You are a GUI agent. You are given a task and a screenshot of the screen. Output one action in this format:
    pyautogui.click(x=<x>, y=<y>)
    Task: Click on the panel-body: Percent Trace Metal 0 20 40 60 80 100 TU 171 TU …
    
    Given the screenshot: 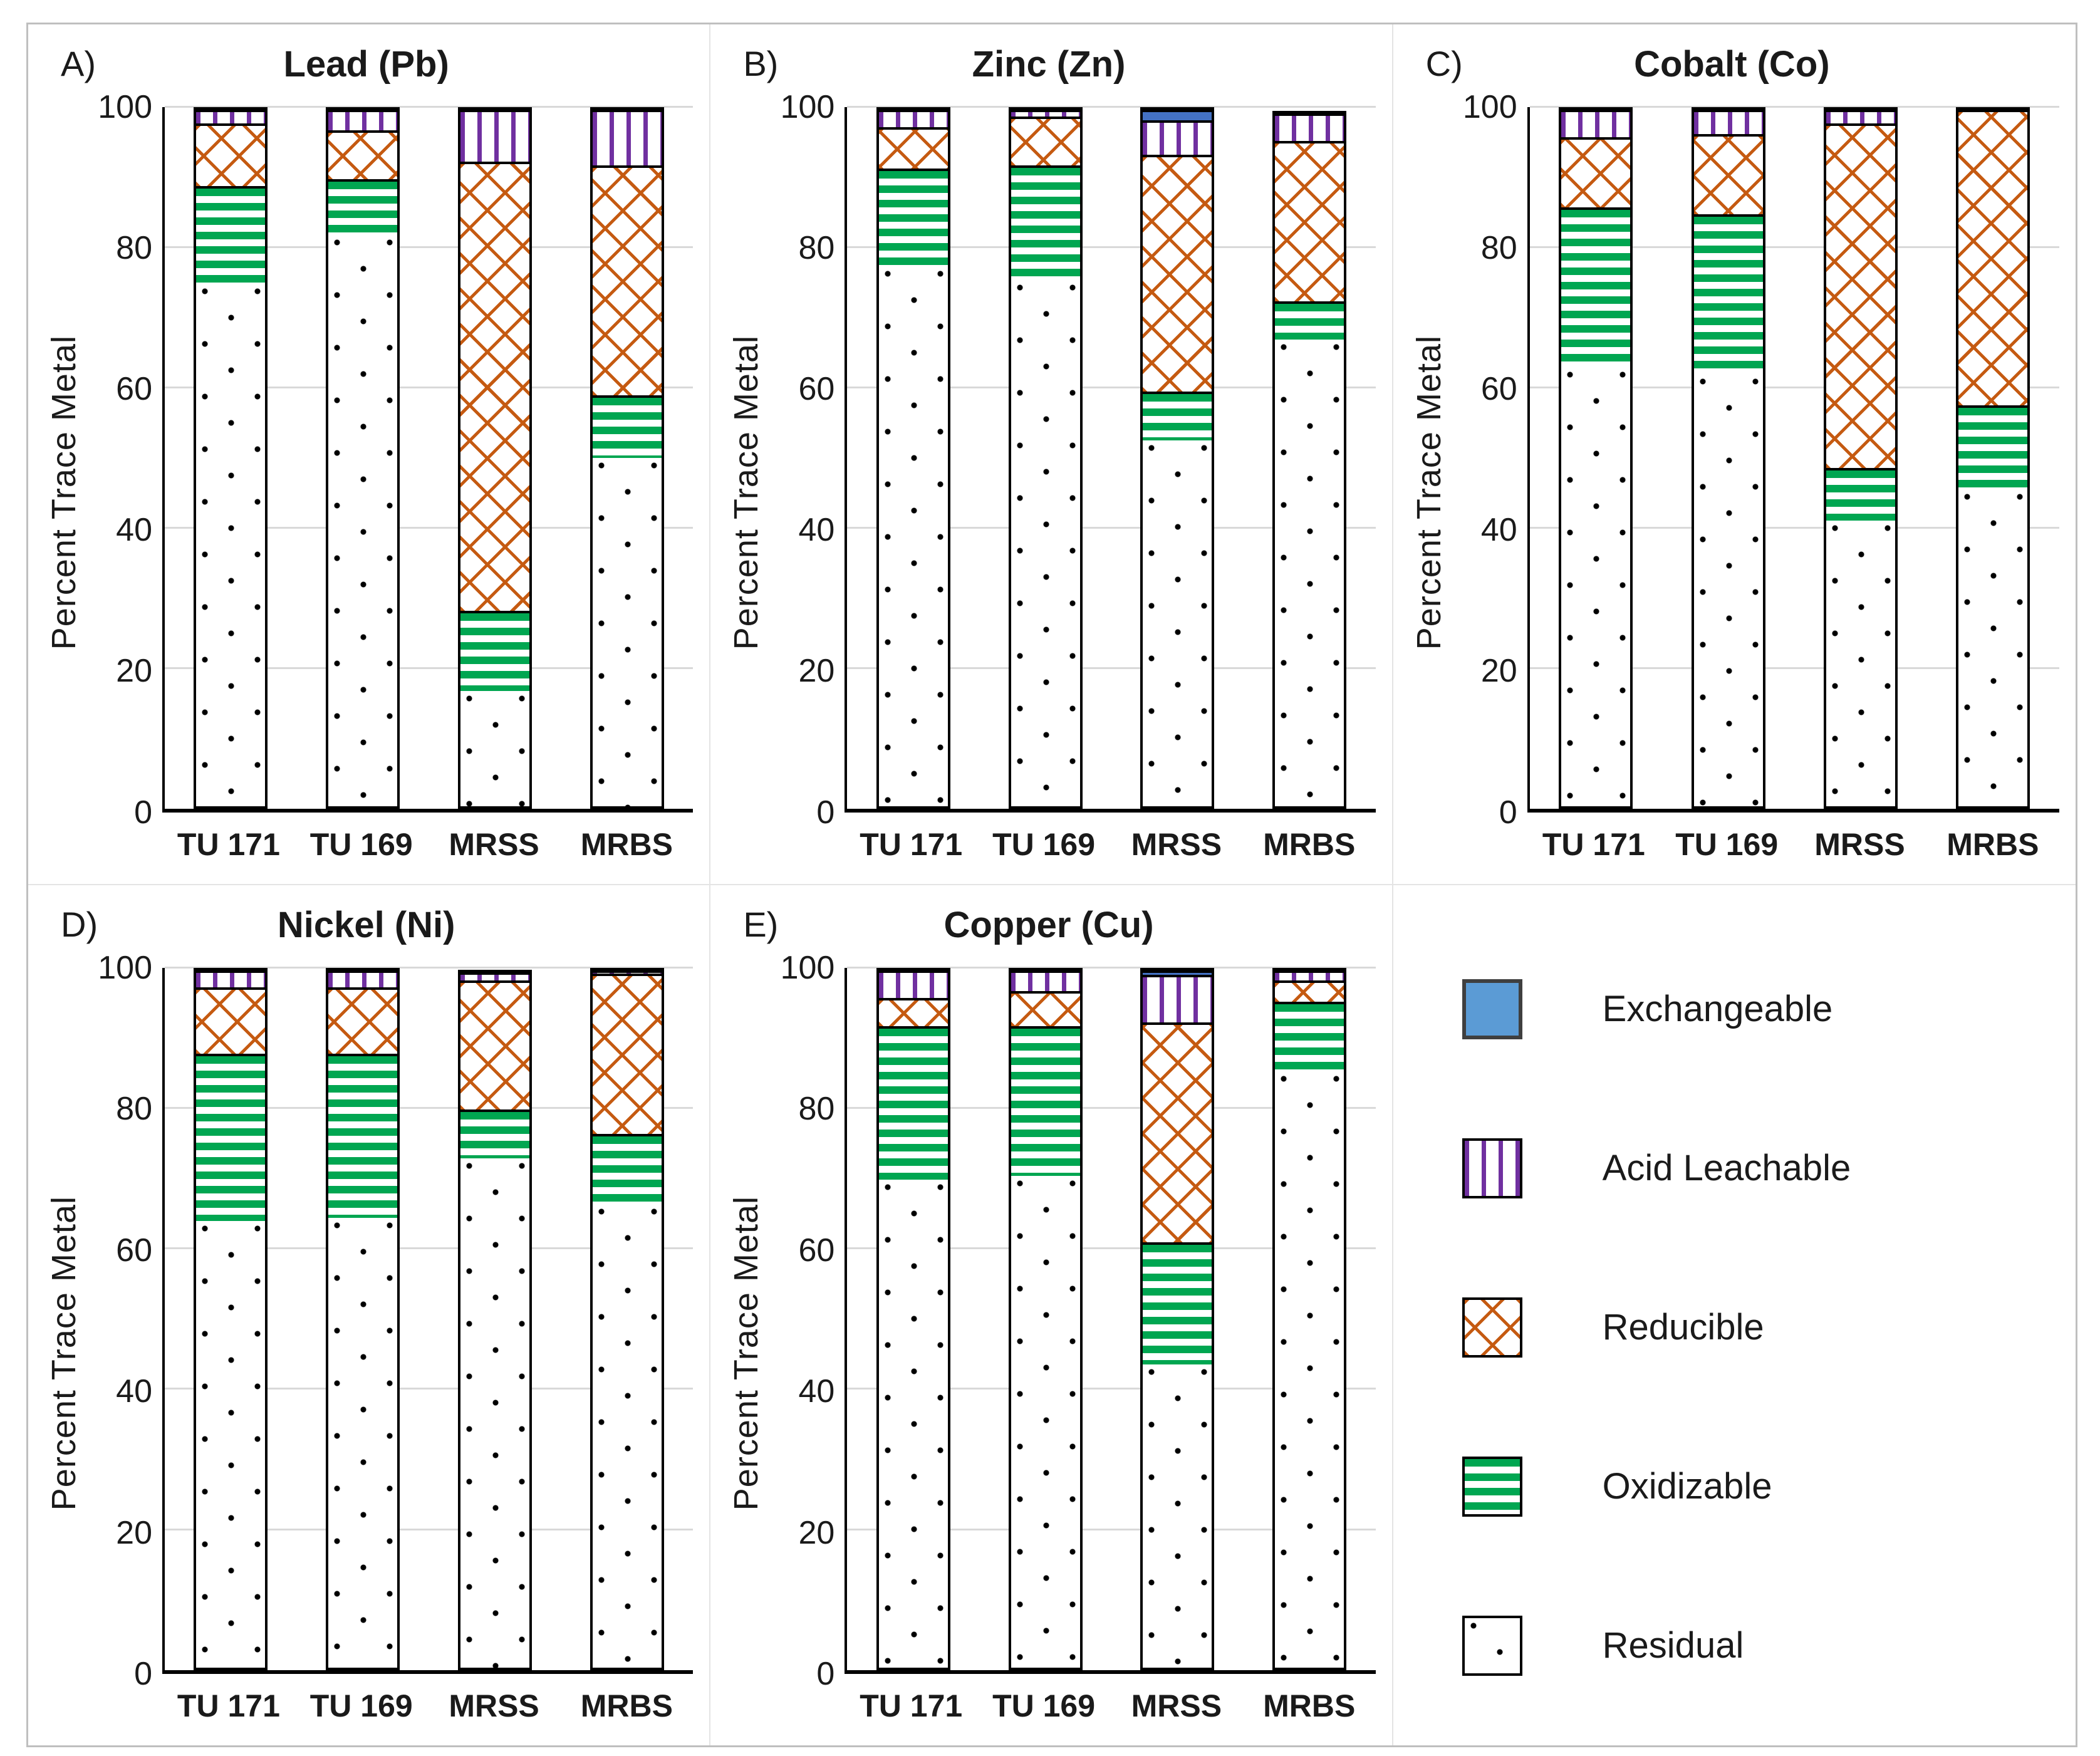 What is the action you would take?
    pyautogui.click(x=1049, y=485)
    